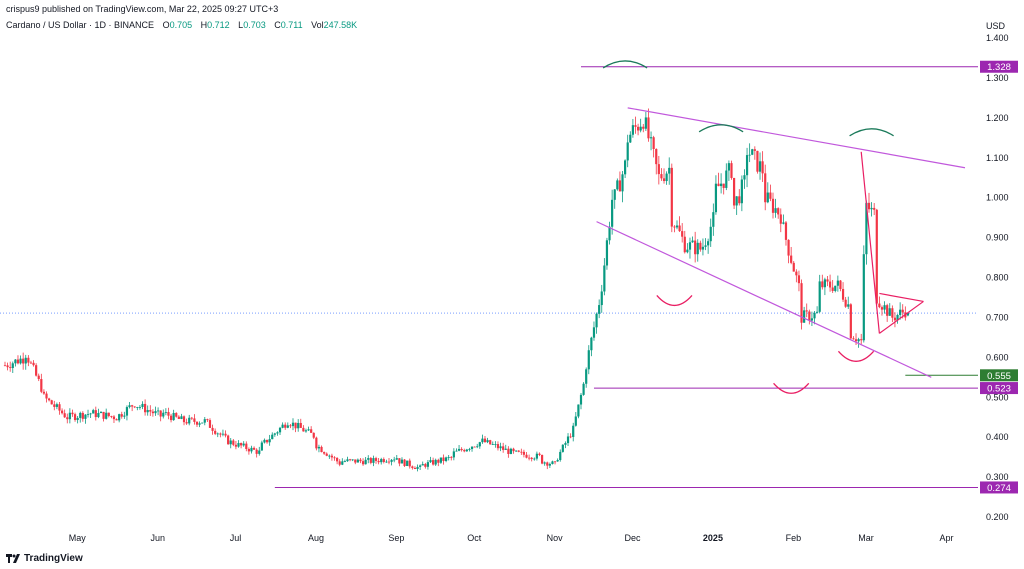 The height and width of the screenshot is (569, 1024). What do you see at coordinates (999, 488) in the screenshot?
I see `level-badge-label: 0.274` at bounding box center [999, 488].